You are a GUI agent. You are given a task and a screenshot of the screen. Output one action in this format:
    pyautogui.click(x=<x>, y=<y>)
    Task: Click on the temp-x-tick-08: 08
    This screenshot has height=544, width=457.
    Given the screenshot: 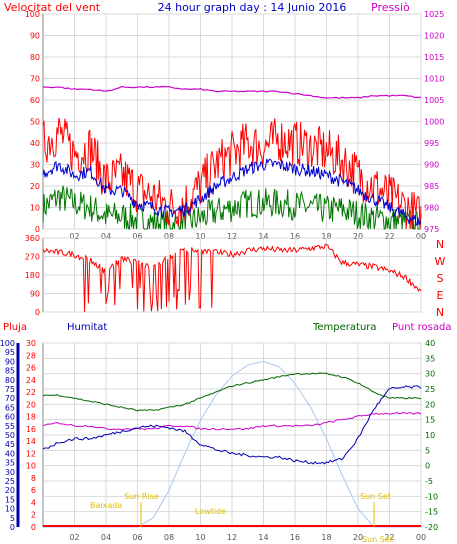 What is the action you would take?
    pyautogui.click(x=169, y=537)
    